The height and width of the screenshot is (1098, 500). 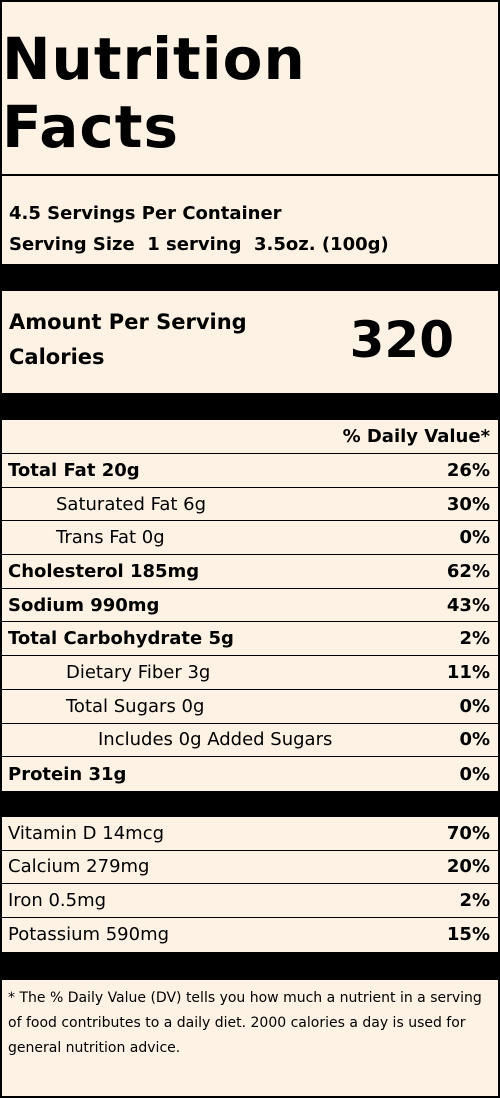 I want to click on vitamin-label: Iron 0.5mg, so click(x=57, y=901).